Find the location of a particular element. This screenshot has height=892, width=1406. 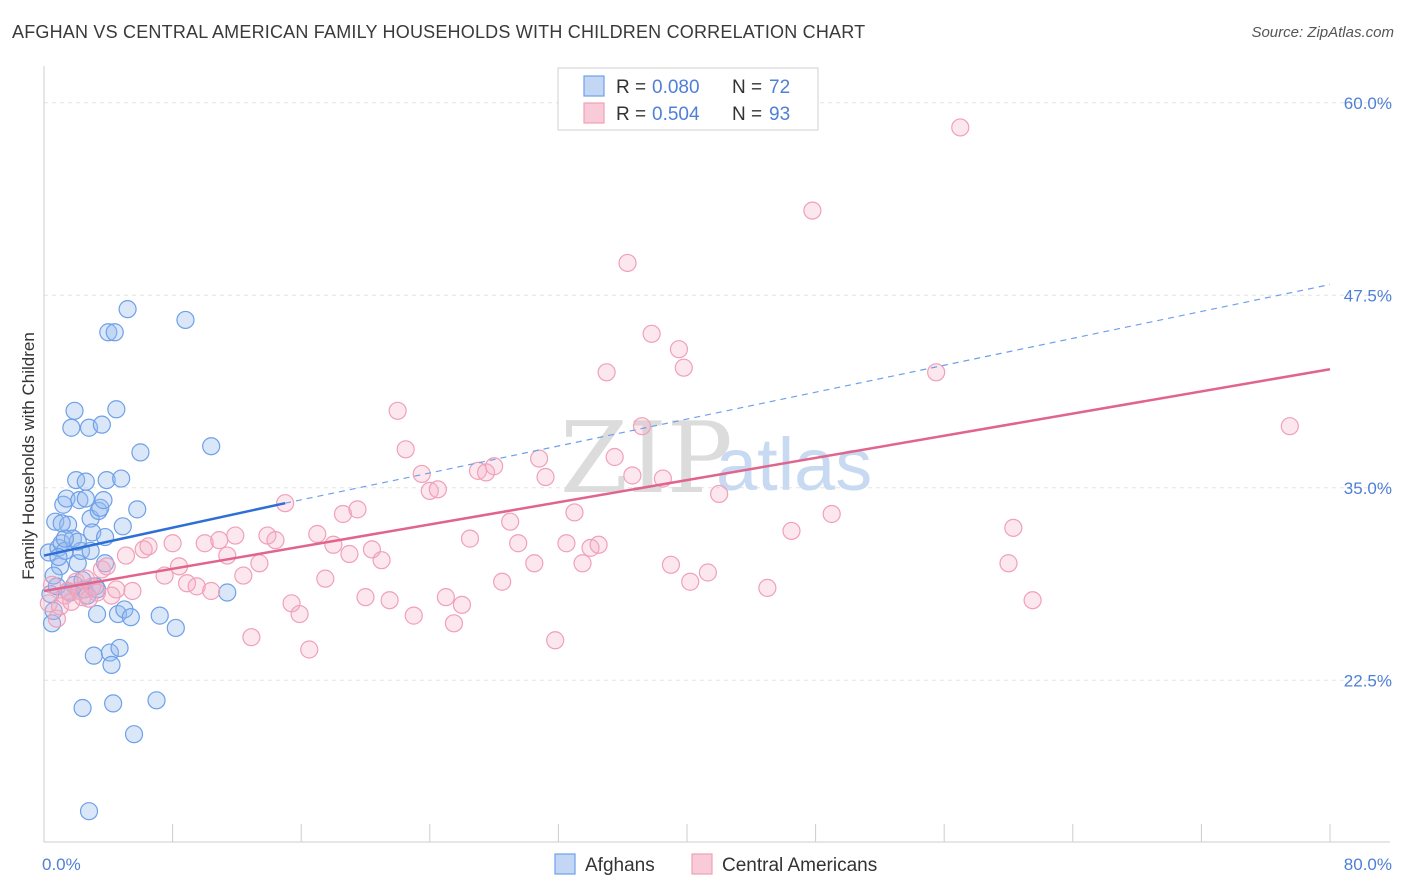

y-axis-label: Family Households with Children is located at coordinates (28, 456).